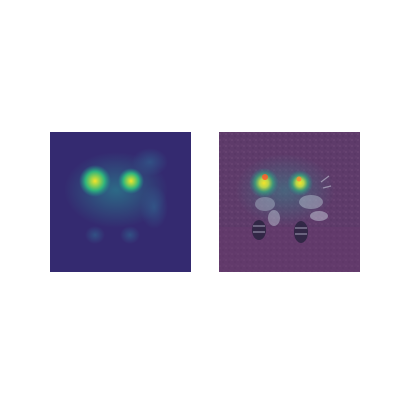 The height and width of the screenshot is (400, 400). What do you see at coordinates (95, 181) in the screenshot?
I see `hotspot-left` at bounding box center [95, 181].